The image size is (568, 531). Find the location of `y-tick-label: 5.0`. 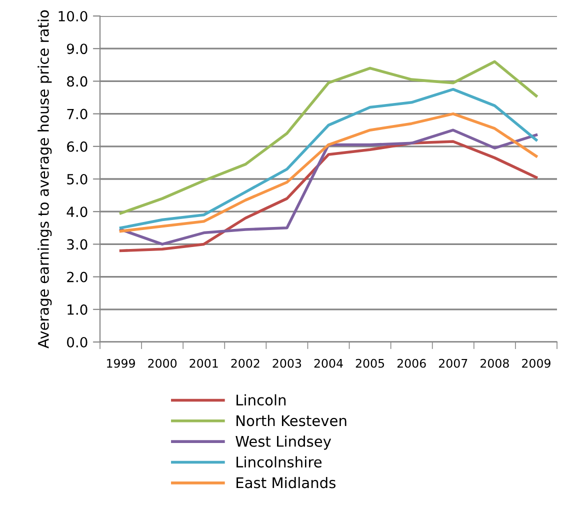

y-tick-label: 5.0 is located at coordinates (77, 179).